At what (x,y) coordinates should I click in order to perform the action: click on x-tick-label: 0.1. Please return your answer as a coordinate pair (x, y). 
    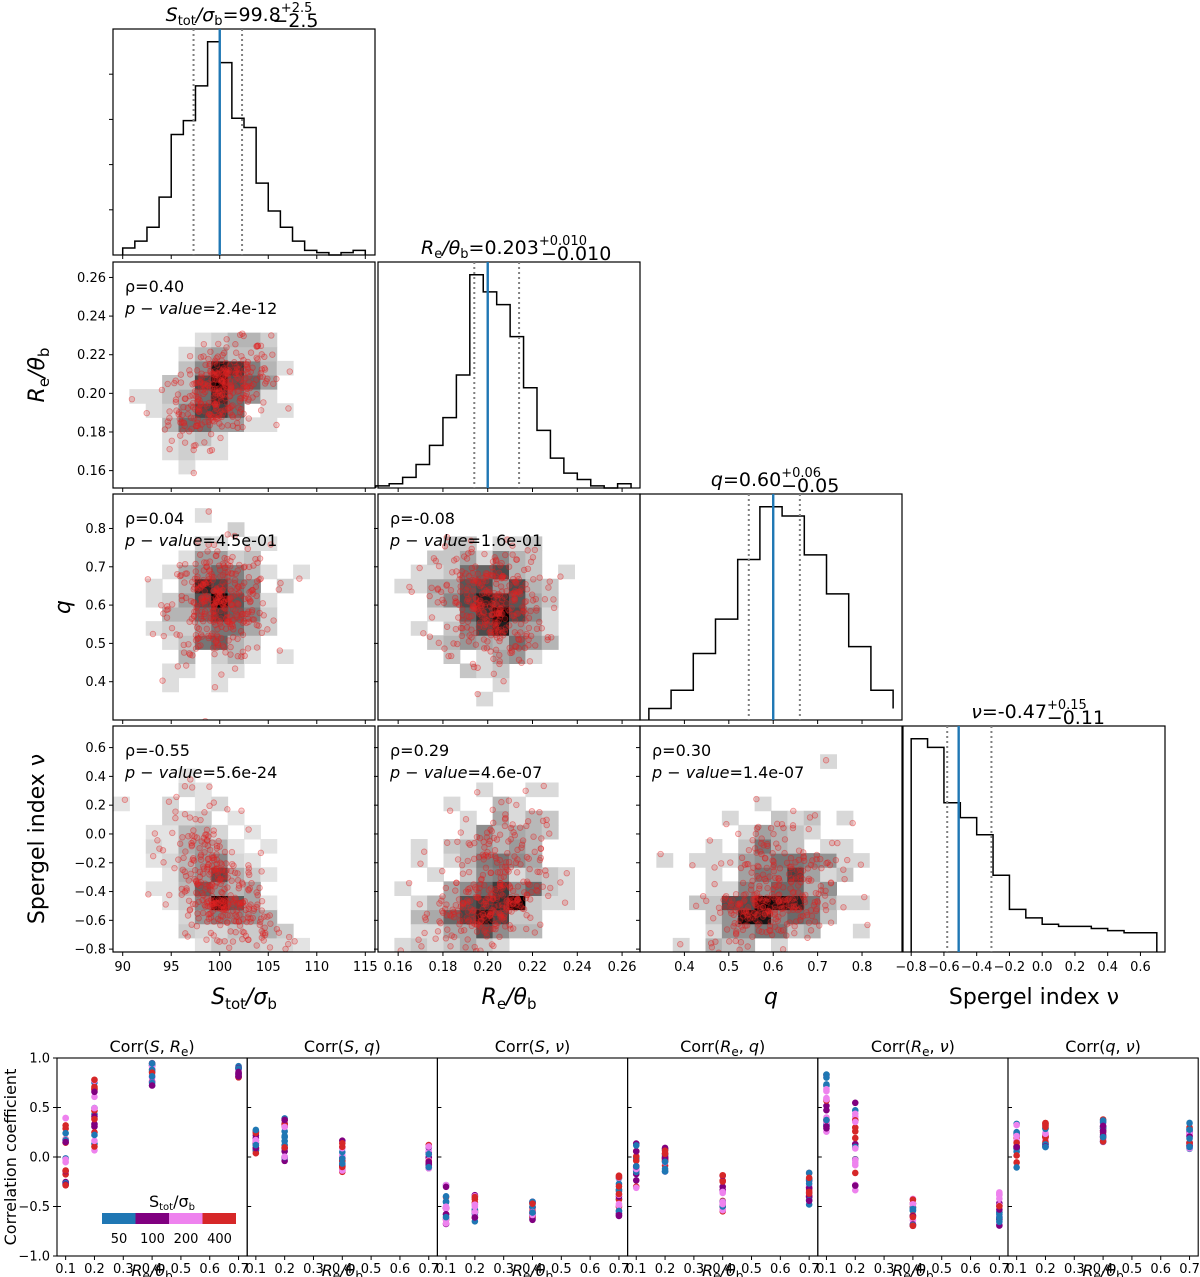
    Looking at the image, I should click on (65, 1269).